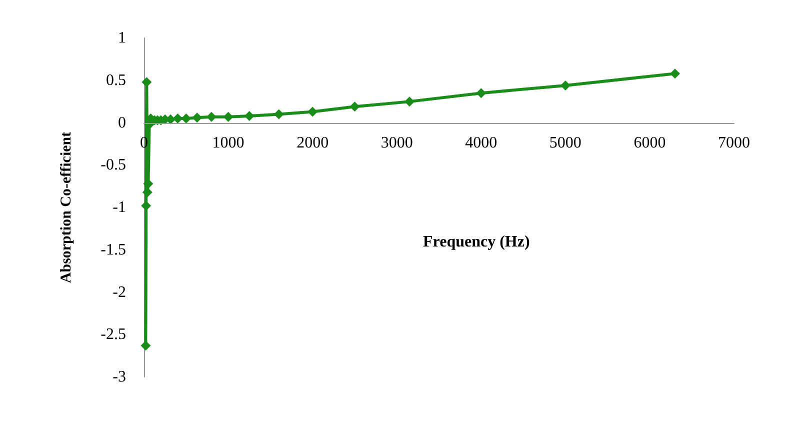  What do you see at coordinates (66, 208) in the screenshot?
I see `y-axis-title: Absorption Co-efficient` at bounding box center [66, 208].